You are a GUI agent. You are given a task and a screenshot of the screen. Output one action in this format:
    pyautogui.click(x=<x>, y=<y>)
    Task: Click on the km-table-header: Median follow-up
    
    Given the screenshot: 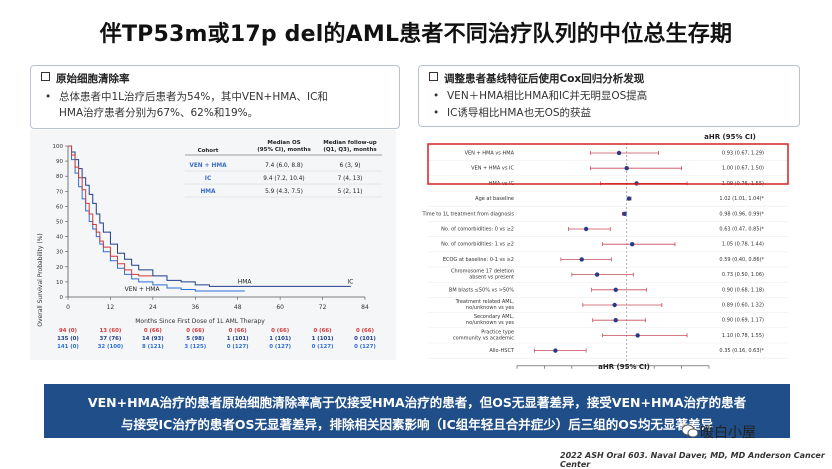 What is the action you would take?
    pyautogui.click(x=350, y=143)
    